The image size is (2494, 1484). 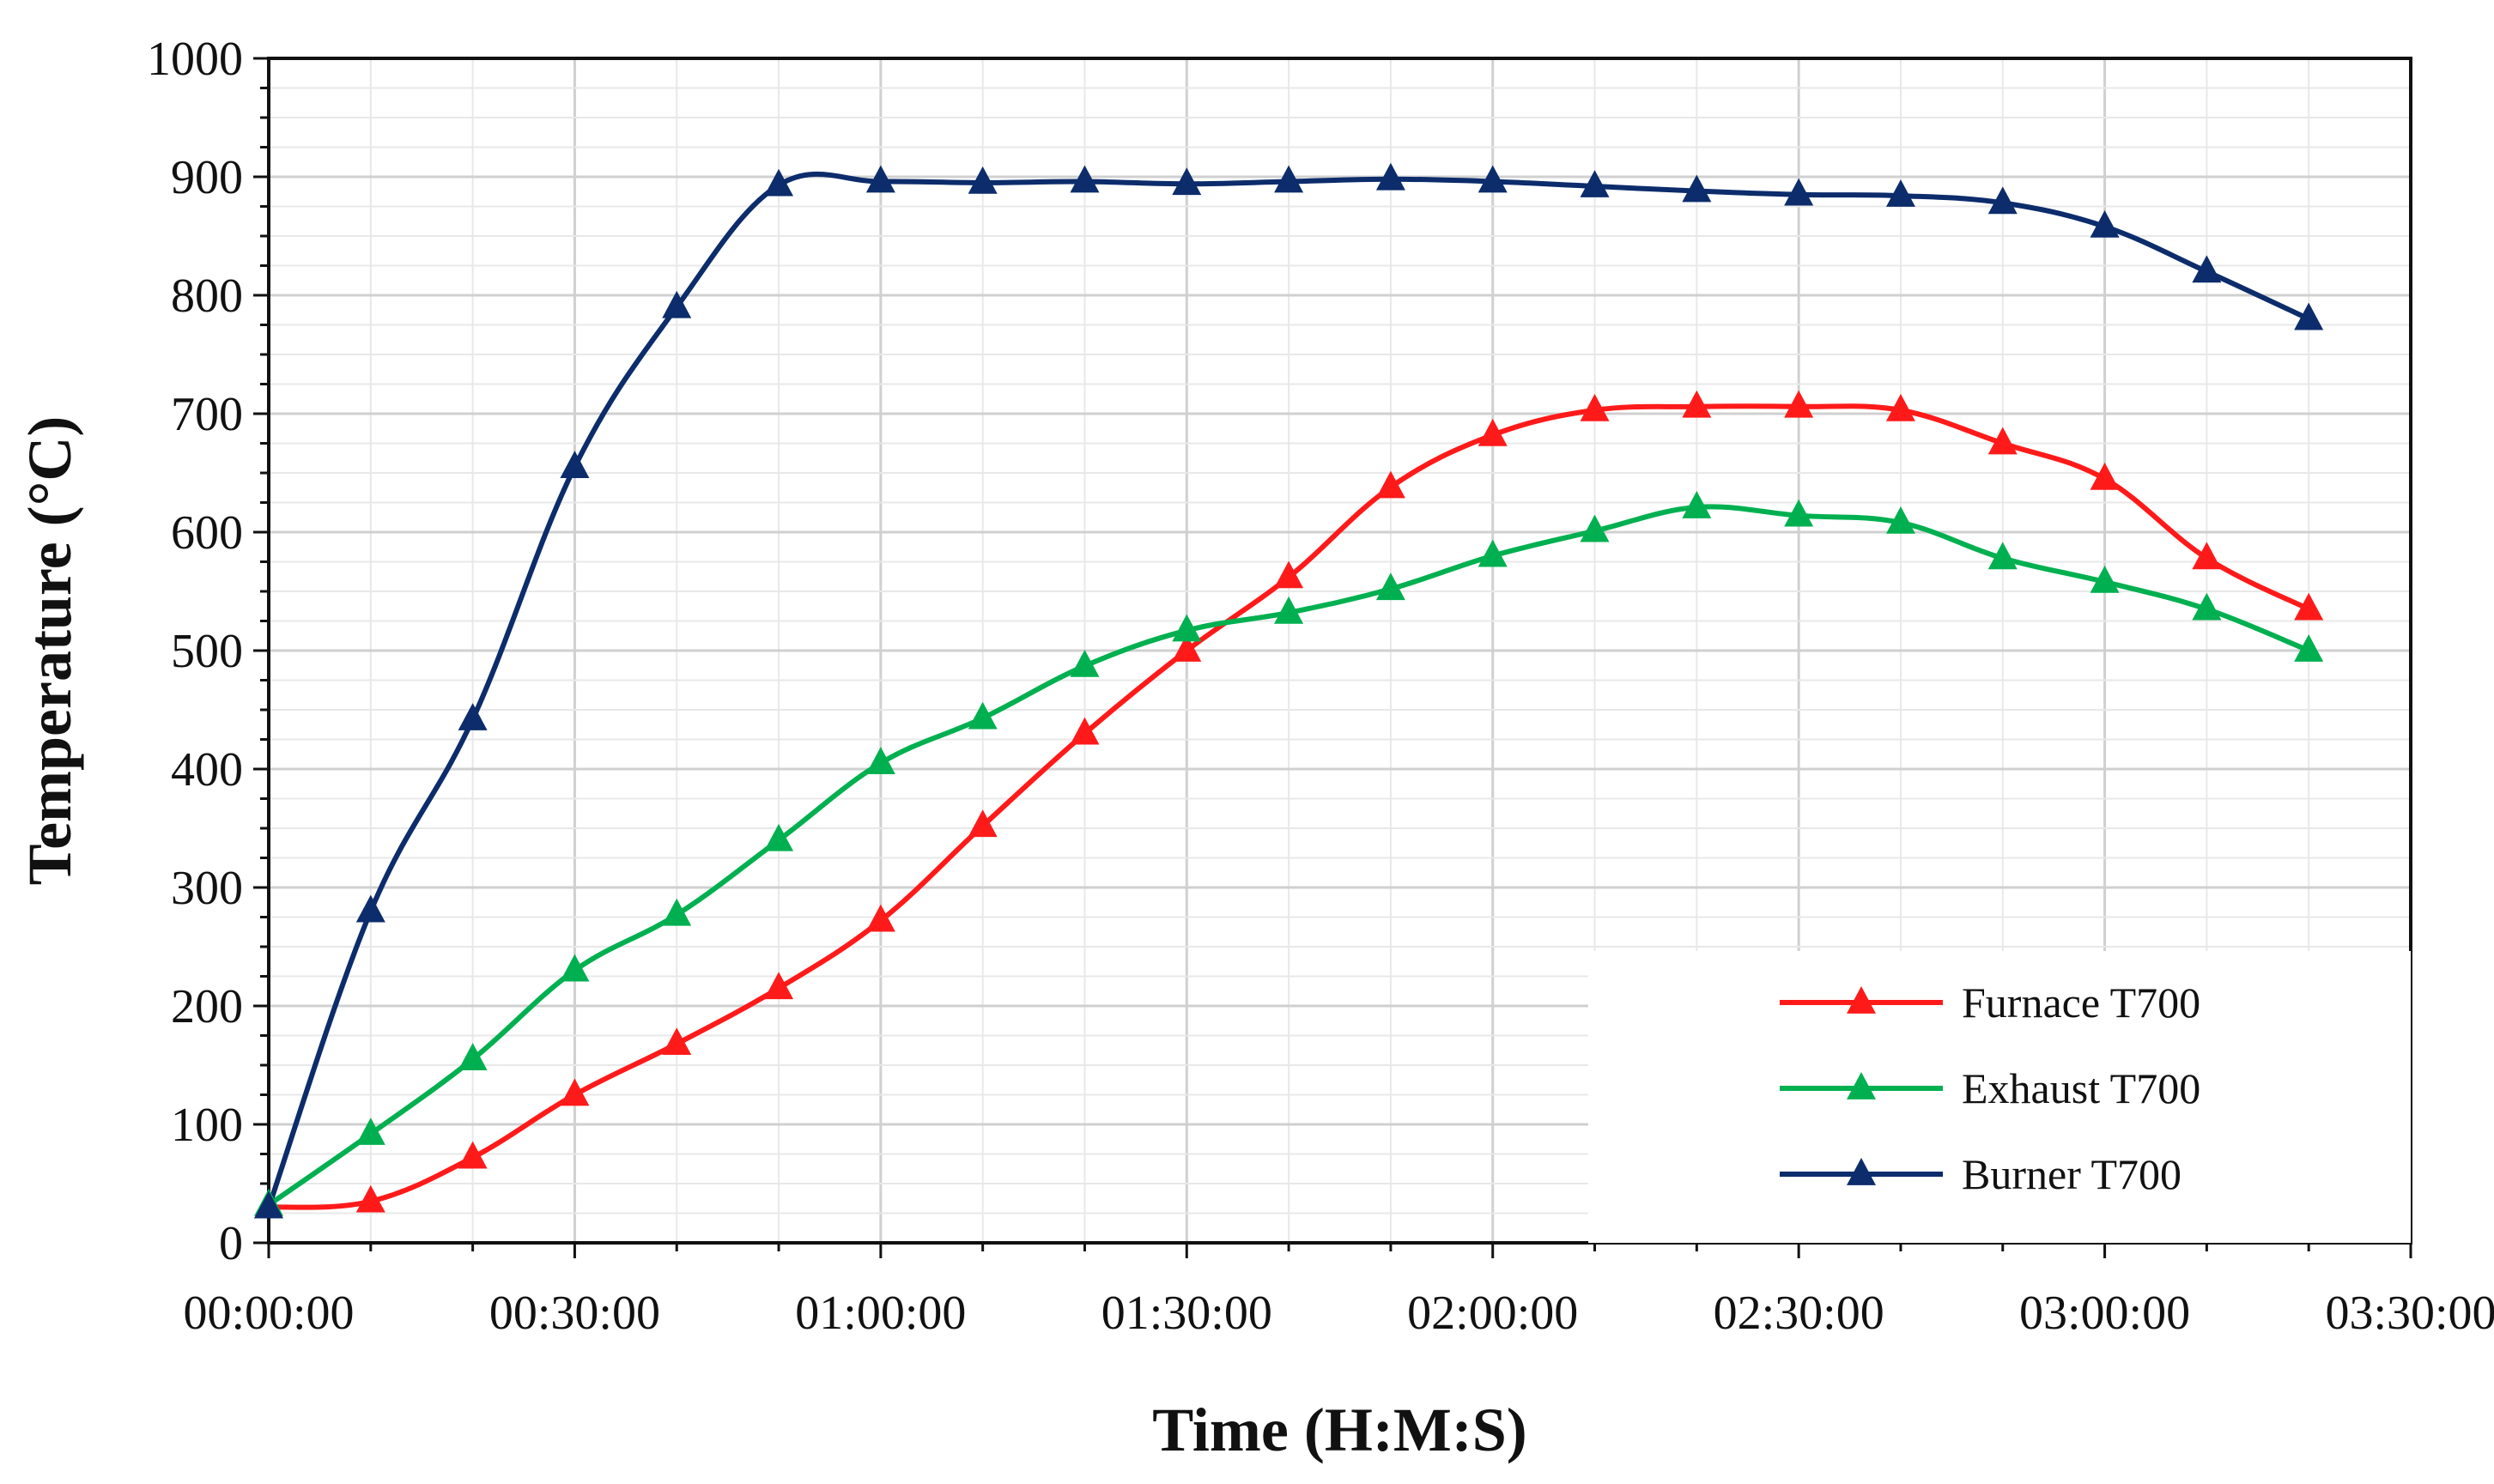 What do you see at coordinates (268, 1313) in the screenshot?
I see `x-tick-label: 00:00:00` at bounding box center [268, 1313].